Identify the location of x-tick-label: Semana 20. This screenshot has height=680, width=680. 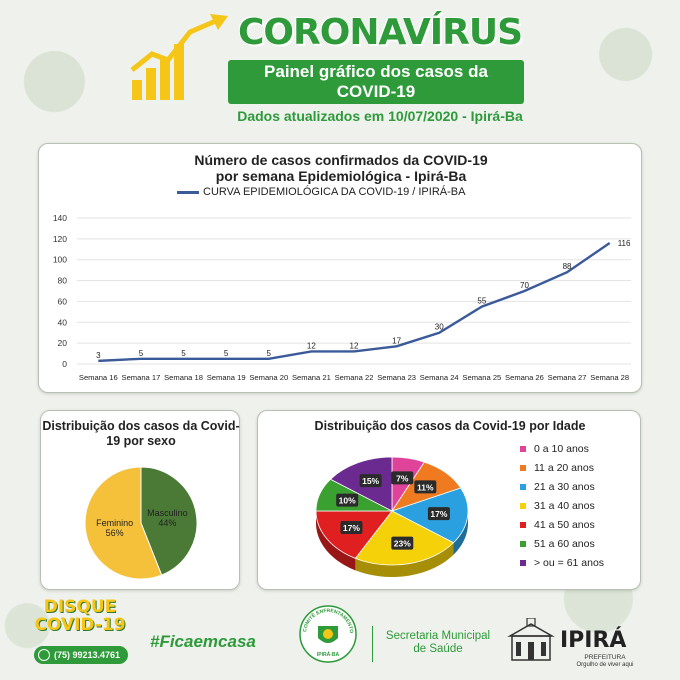
(268, 377).